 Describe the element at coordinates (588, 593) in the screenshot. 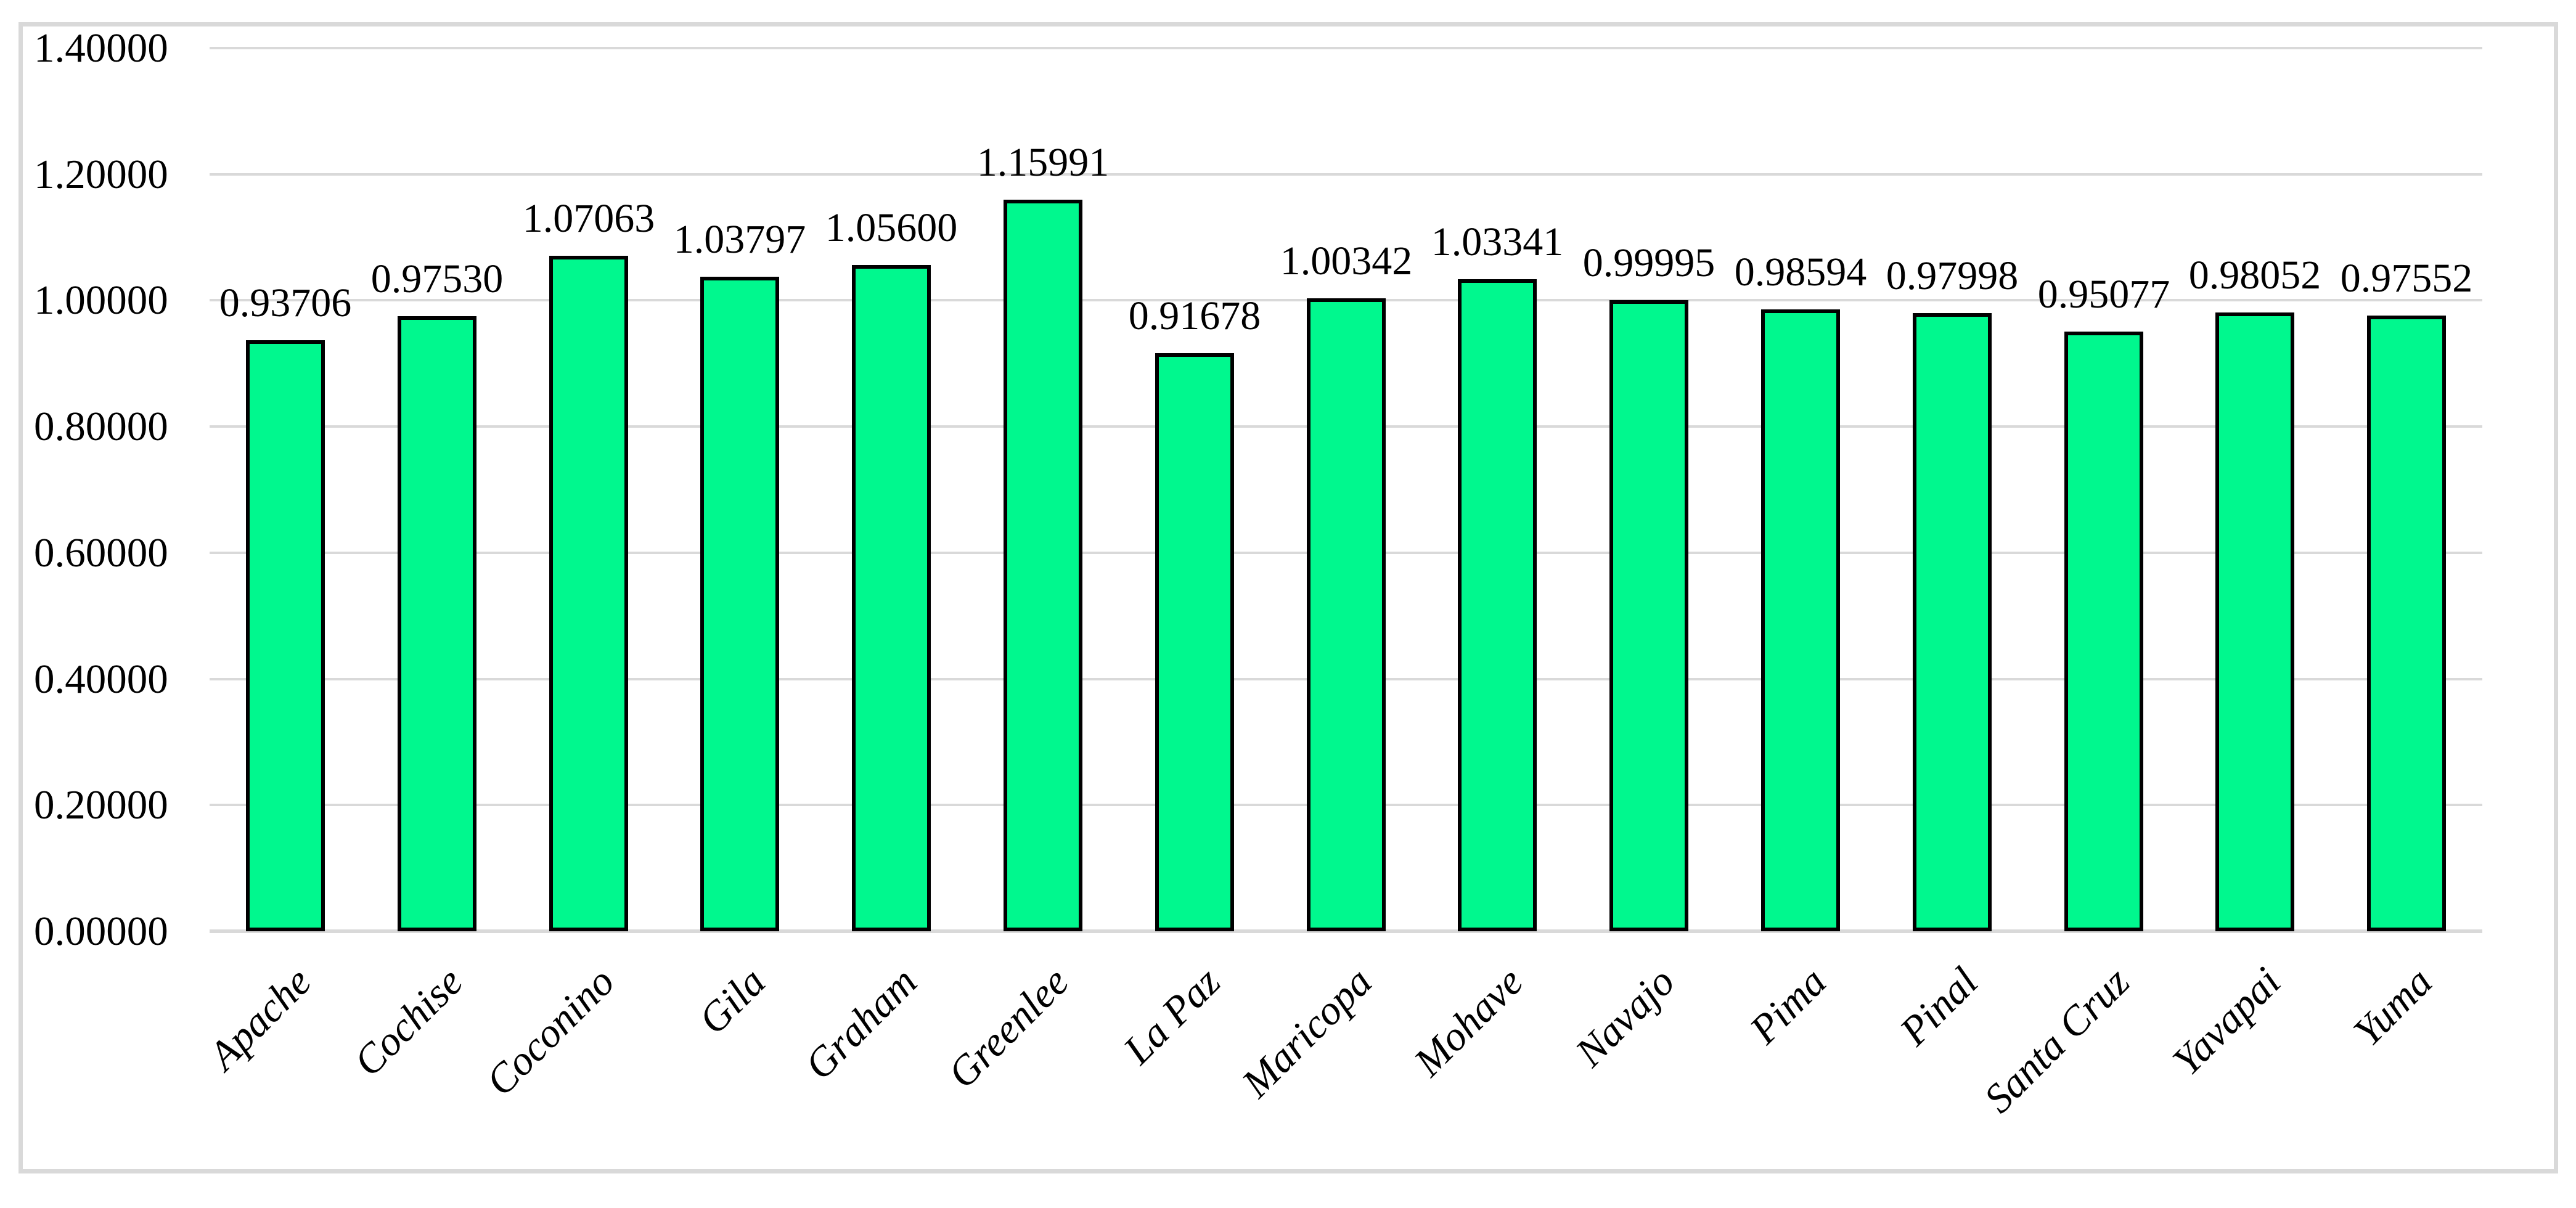

I see `bar-coconino` at that location.